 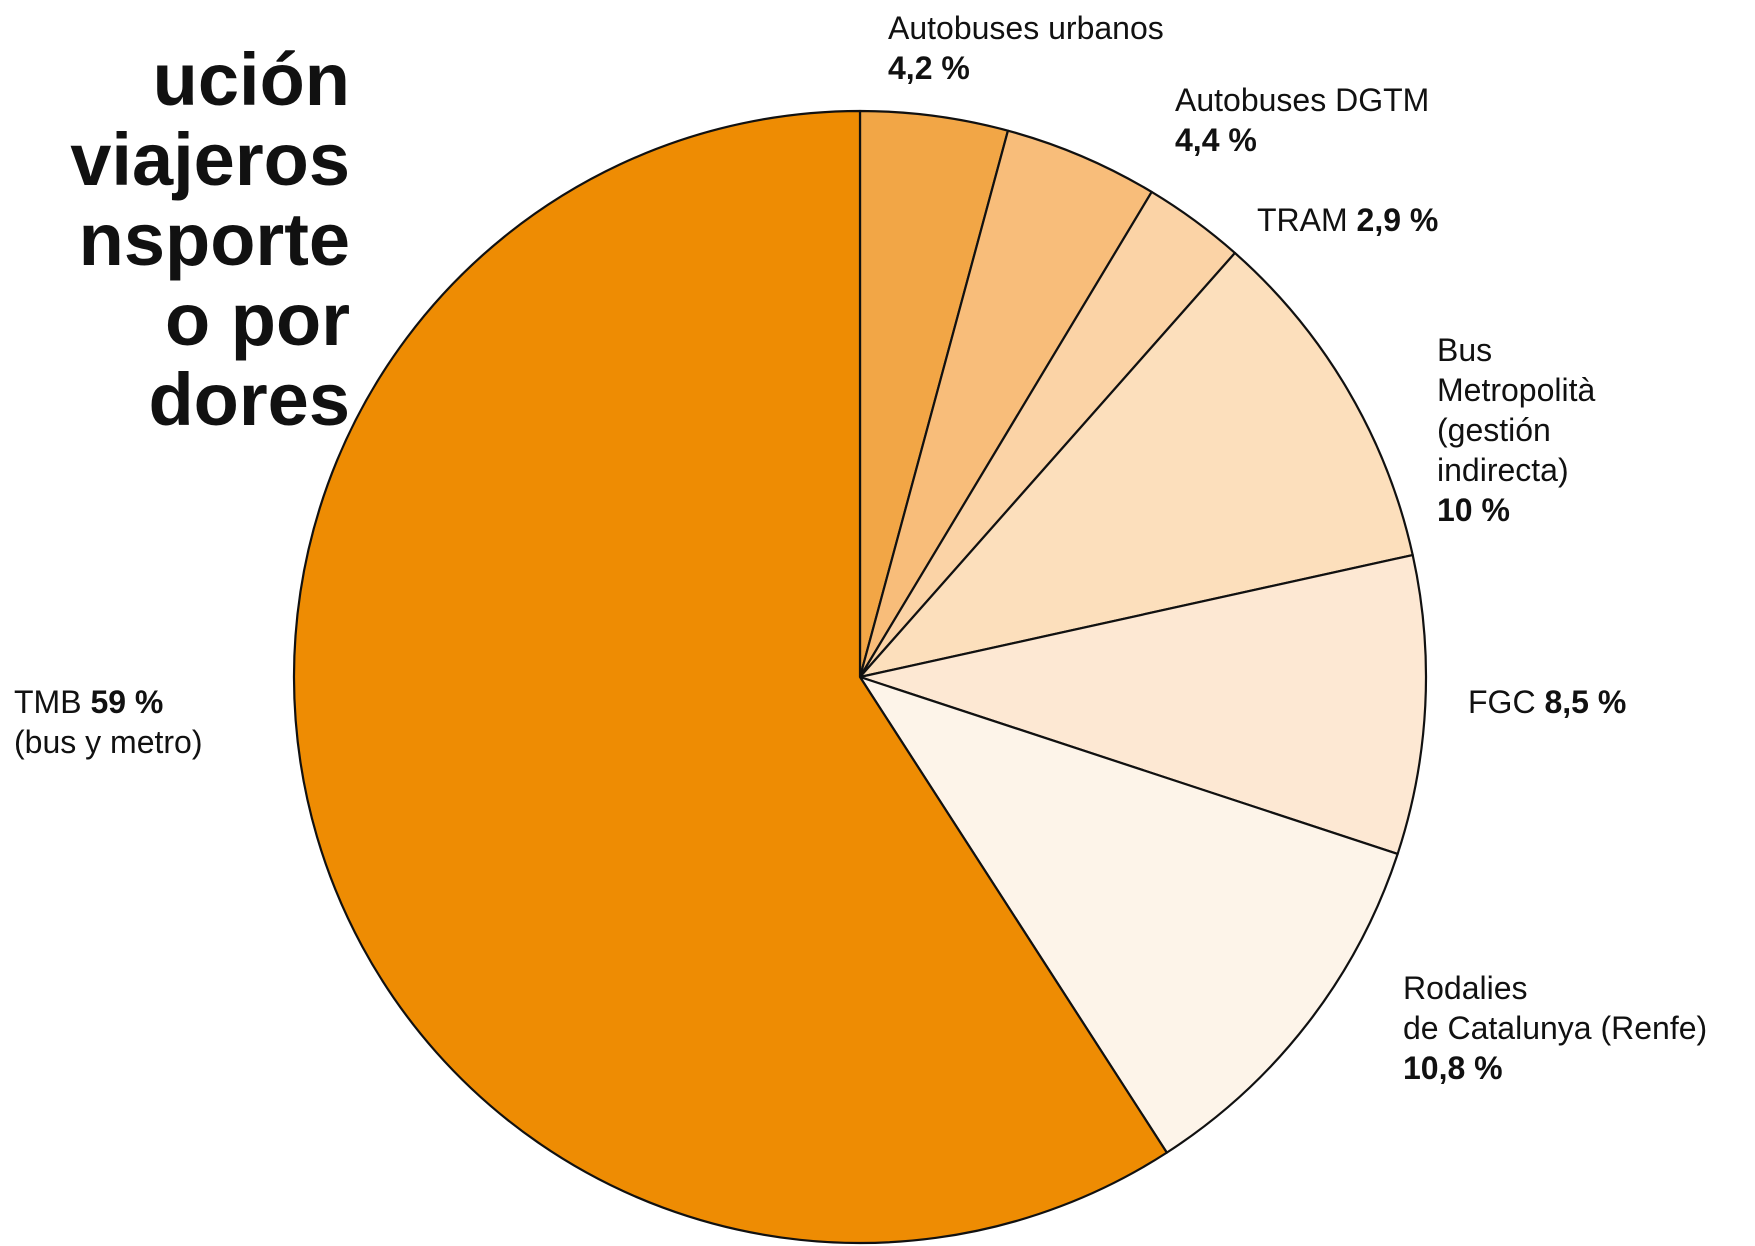 I want to click on label-value: 4,2 %, so click(x=929, y=68).